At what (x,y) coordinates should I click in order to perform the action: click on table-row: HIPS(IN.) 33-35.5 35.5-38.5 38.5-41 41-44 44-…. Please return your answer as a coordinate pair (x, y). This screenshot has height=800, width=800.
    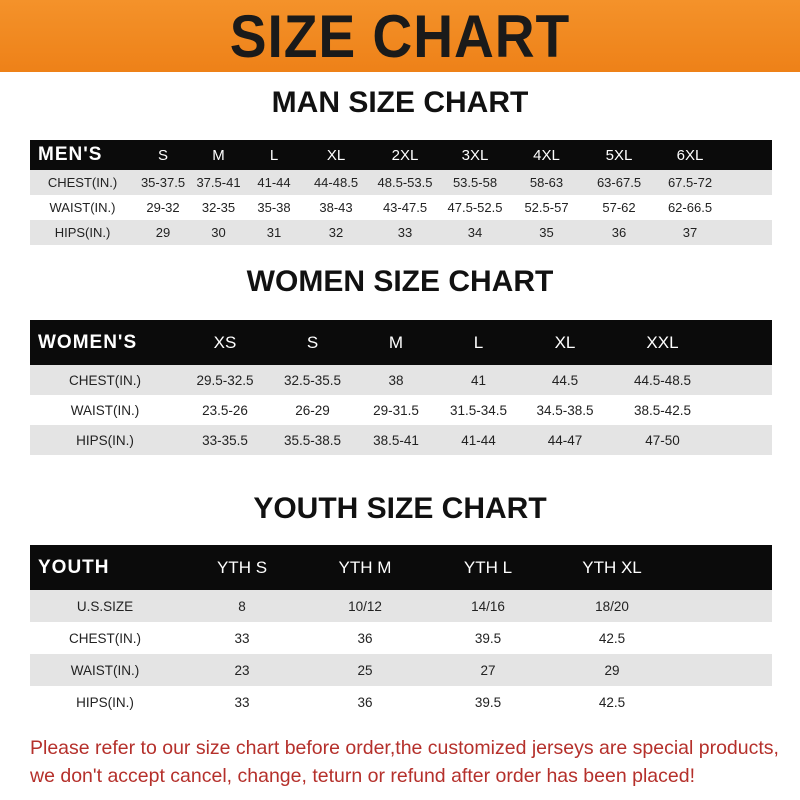
    Looking at the image, I should click on (401, 440).